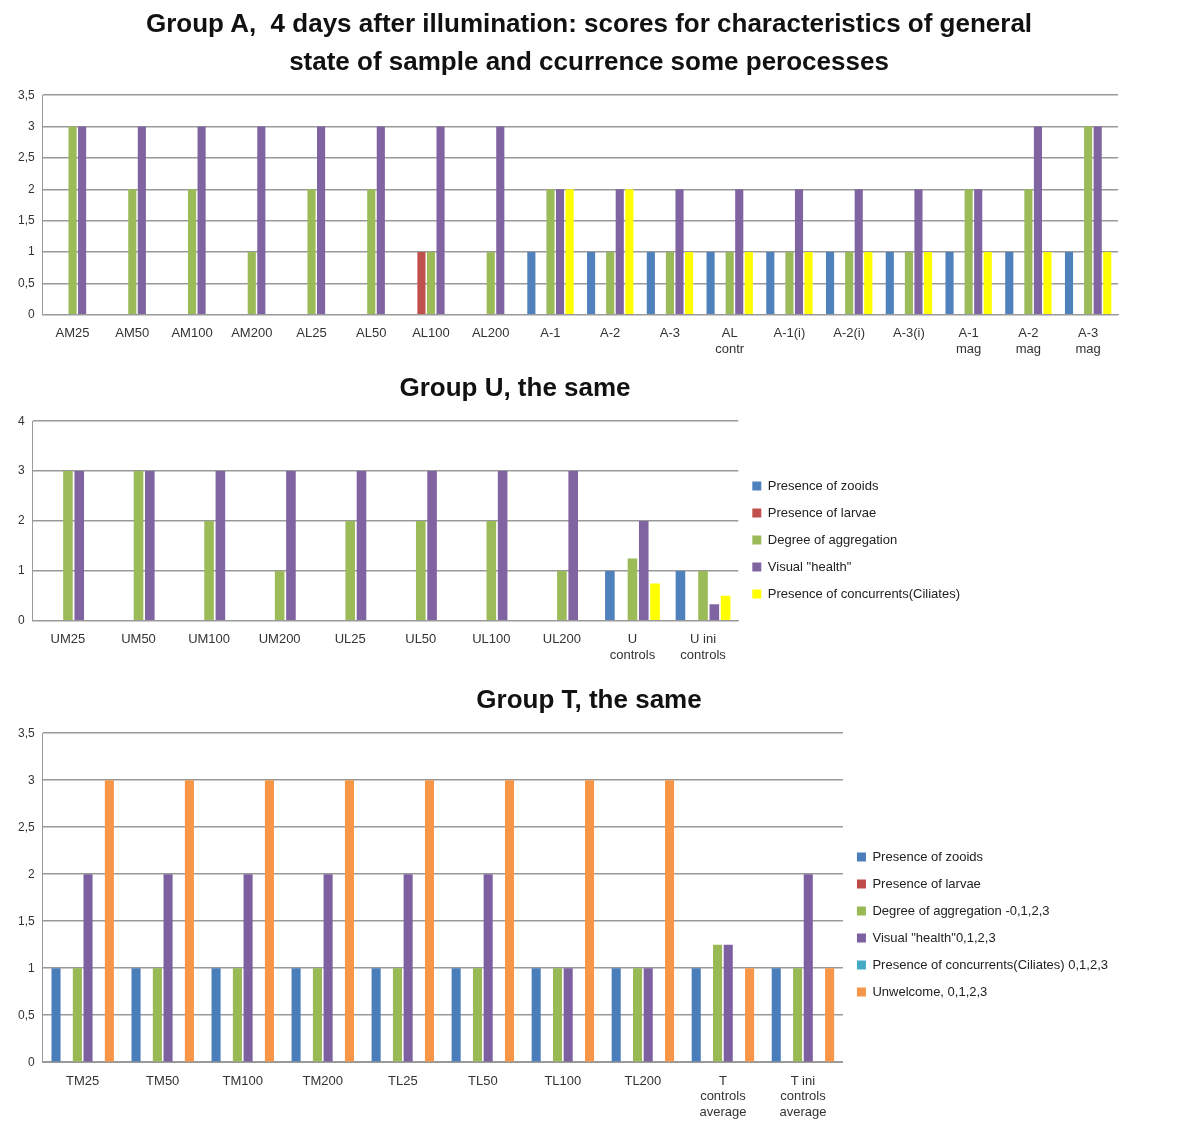  Describe the element at coordinates (822, 512) in the screenshot. I see `legend-label: Presence of larvae` at that location.